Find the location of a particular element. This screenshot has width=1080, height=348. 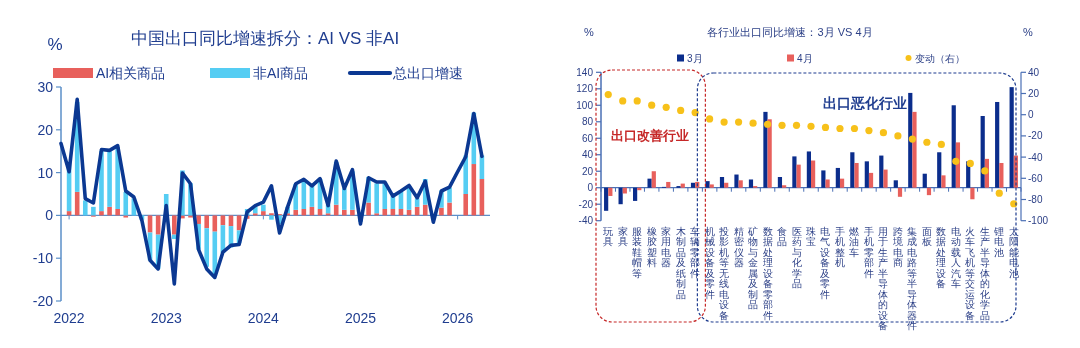

y2-tick-label: 40 is located at coordinates (1034, 72).